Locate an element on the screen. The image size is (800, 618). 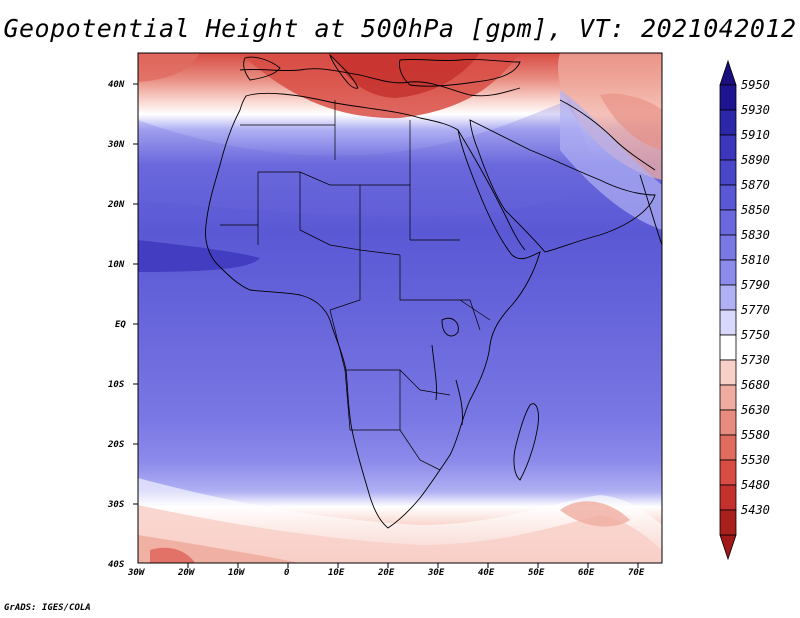
colorbar-label: 5910 is located at coordinates (755, 135).